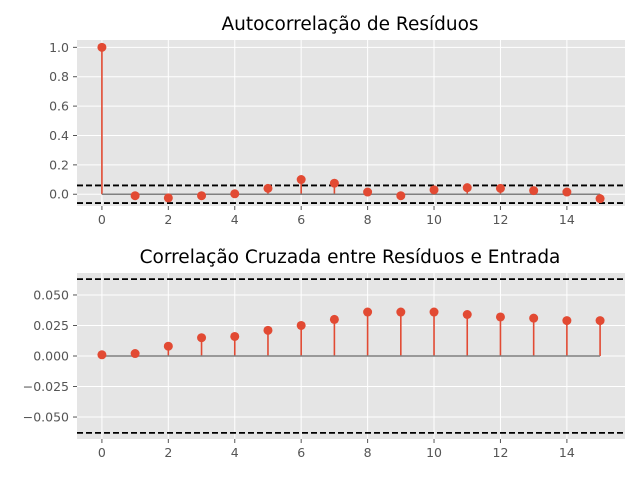 This screenshot has width=640, height=480. What do you see at coordinates (51, 325) in the screenshot?
I see `ccf-y-tick-label: 0.025` at bounding box center [51, 325].